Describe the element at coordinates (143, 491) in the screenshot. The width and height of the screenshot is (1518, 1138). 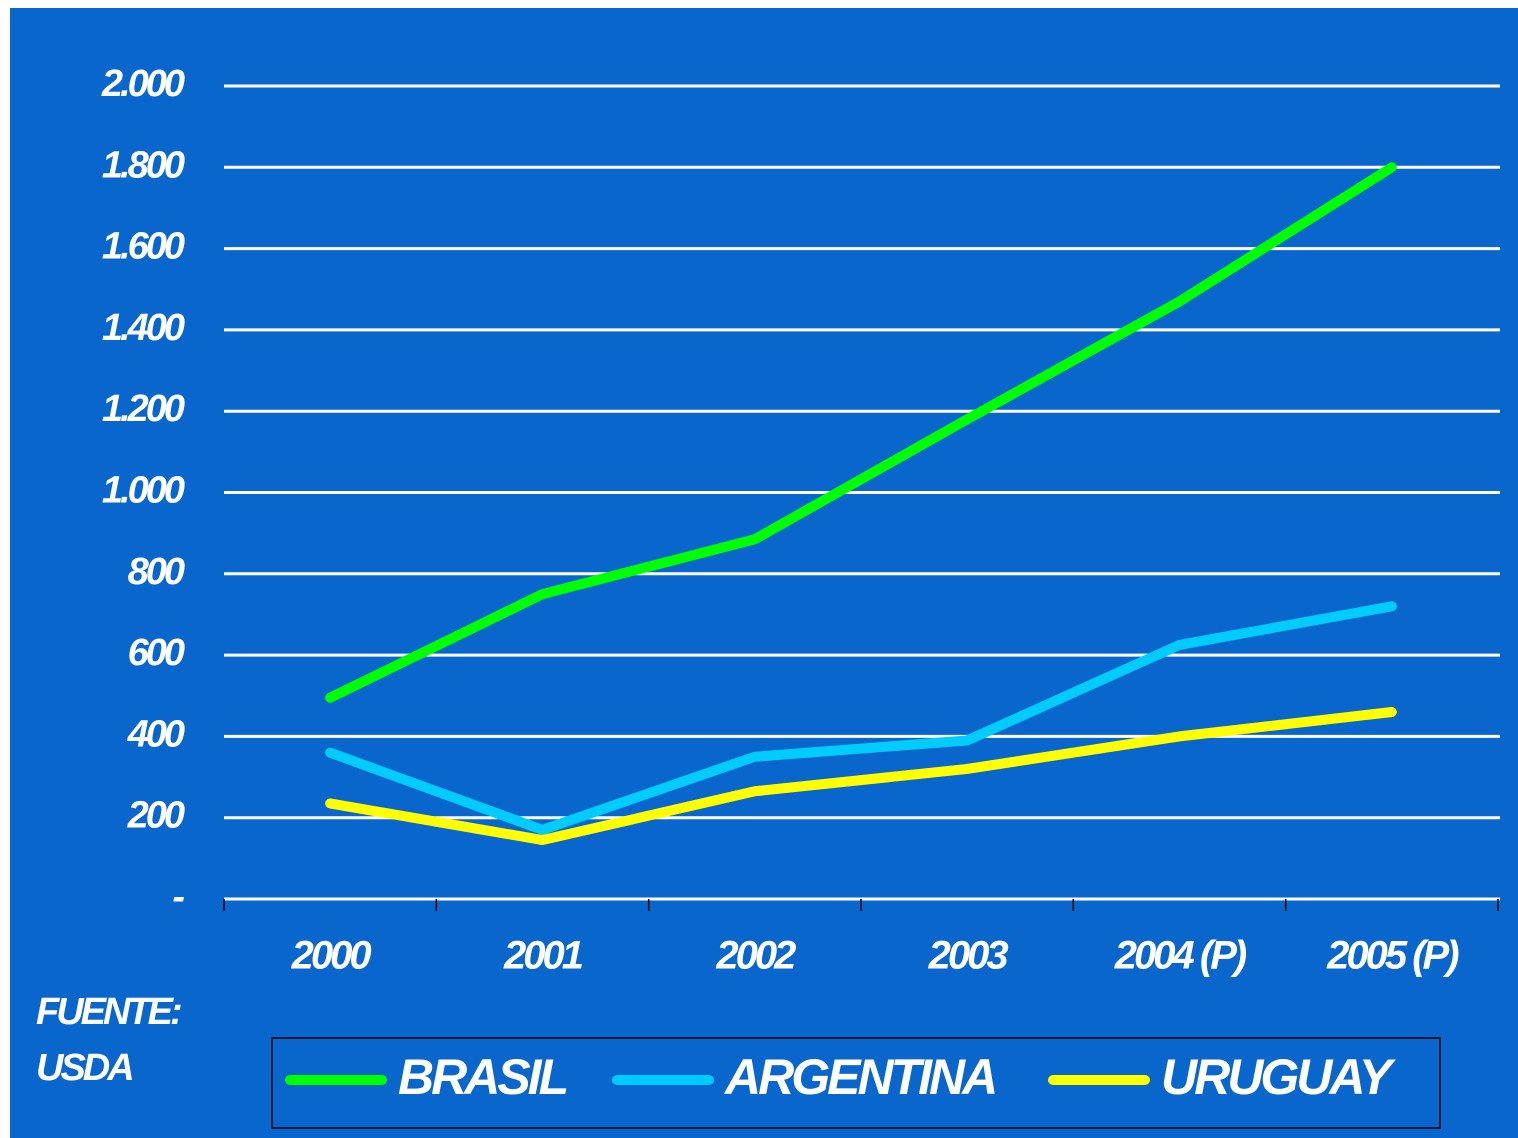
I see `y-tick-label: 1.000` at that location.